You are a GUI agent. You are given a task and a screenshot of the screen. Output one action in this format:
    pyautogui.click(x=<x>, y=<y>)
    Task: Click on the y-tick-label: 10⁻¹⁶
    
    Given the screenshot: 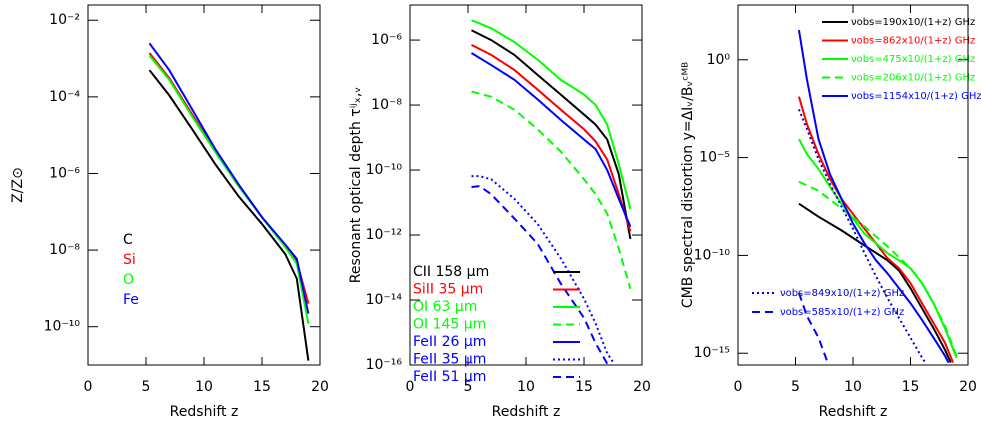 What is the action you would take?
    pyautogui.click(x=384, y=365)
    